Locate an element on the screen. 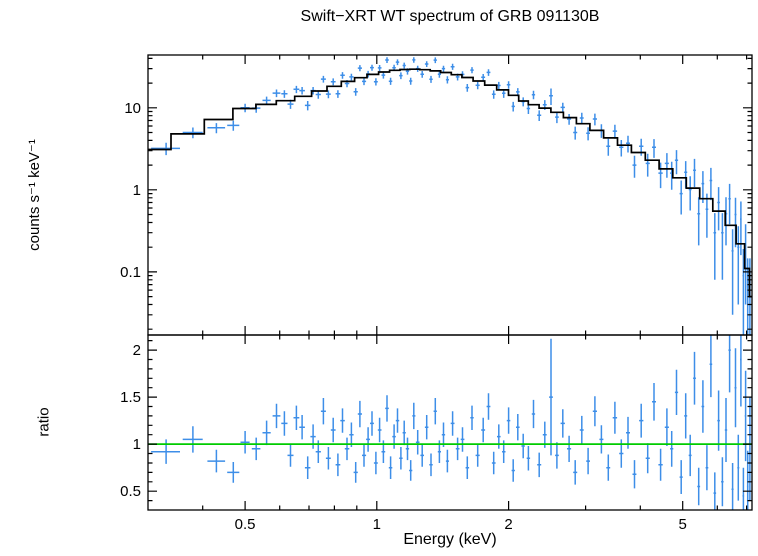 Image resolution: width=758 pixels, height=556 pixels. y-tick-label-ratio: 0.5 is located at coordinates (130, 491).